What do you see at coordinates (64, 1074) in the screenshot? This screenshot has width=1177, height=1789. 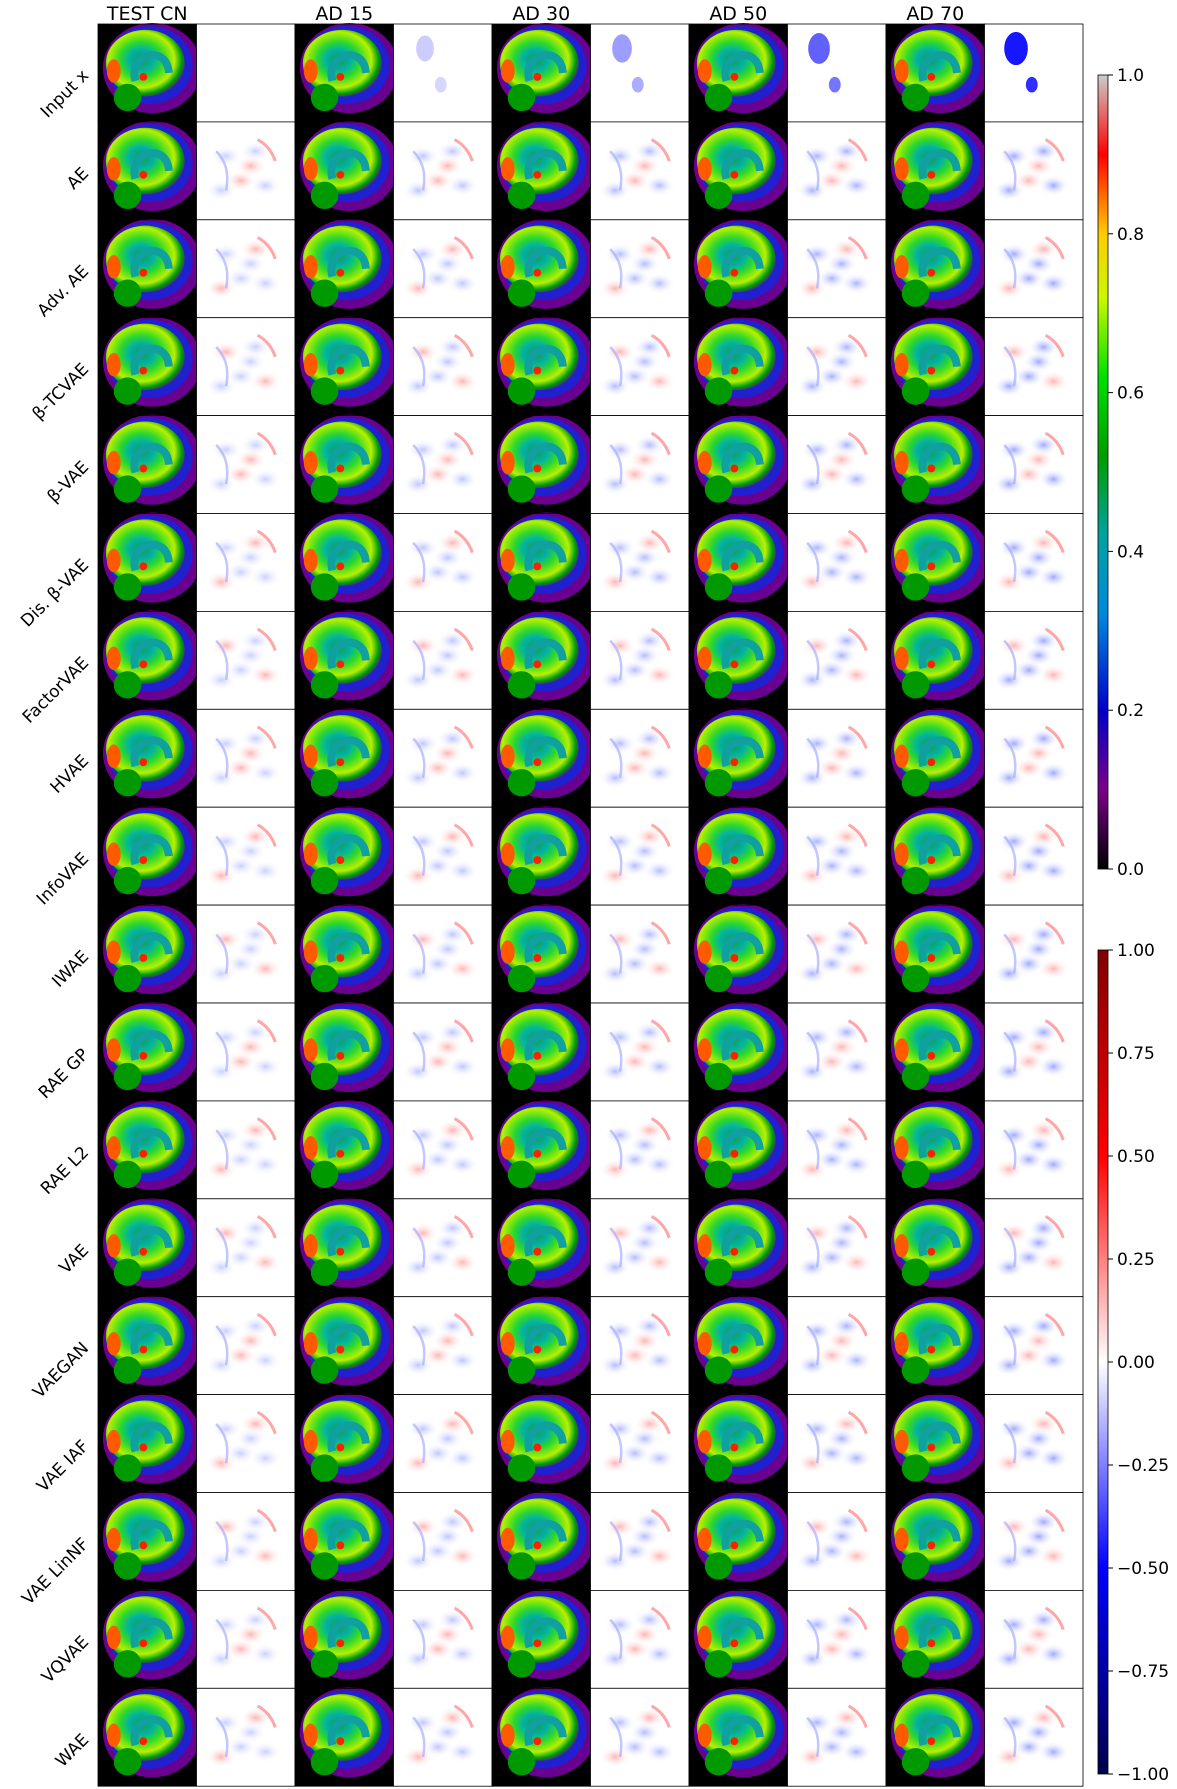 I see `row-label: RAE GP` at bounding box center [64, 1074].